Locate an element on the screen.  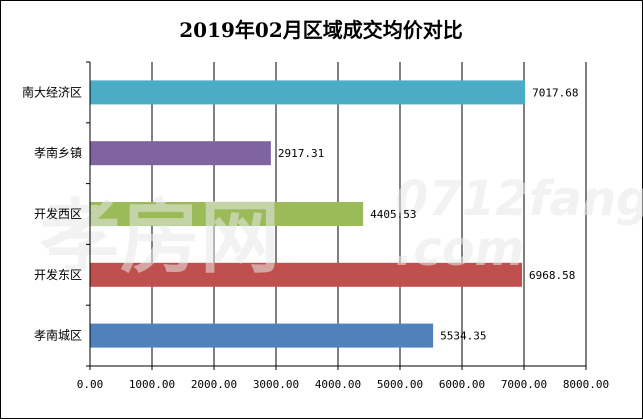
x-tick-label: 2000.00 is located at coordinates (214, 384).